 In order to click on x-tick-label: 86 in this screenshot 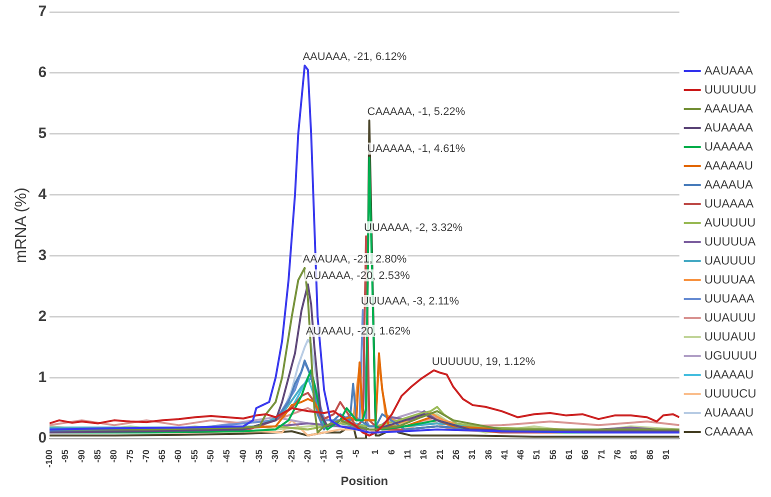, I will do `click(649, 455)`.